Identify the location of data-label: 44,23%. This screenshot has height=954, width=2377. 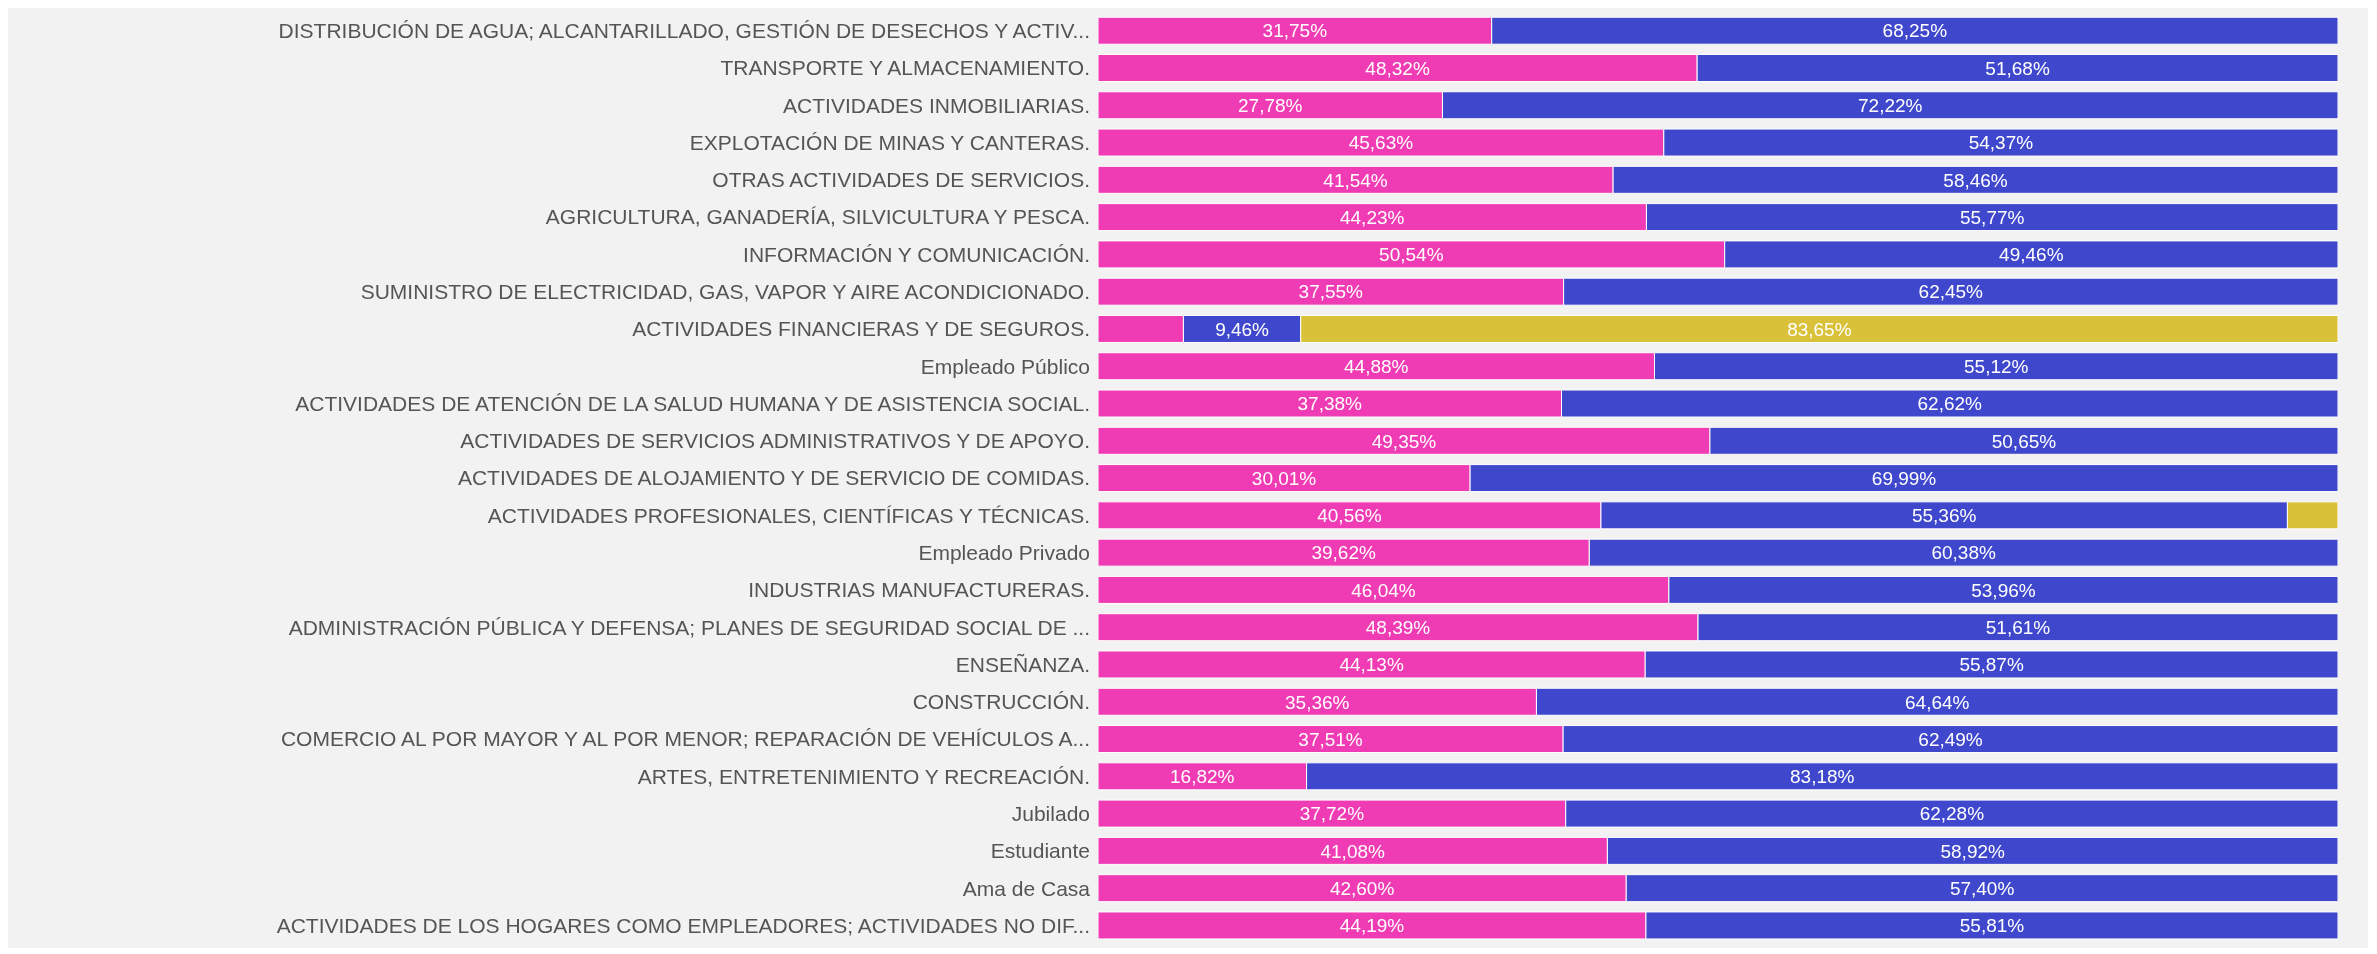
(1372, 217).